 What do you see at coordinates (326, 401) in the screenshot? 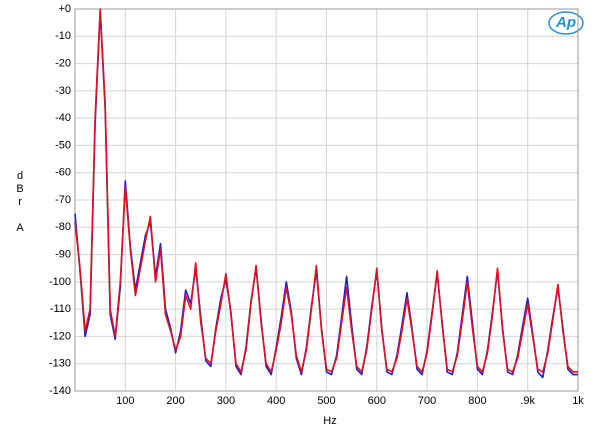
I see `x-tick-label: 500` at bounding box center [326, 401].